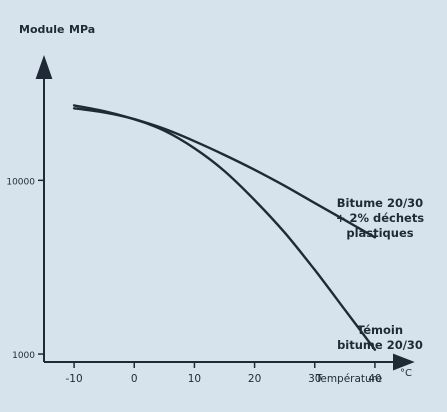 Image resolution: width=447 pixels, height=412 pixels. What do you see at coordinates (380, 218) in the screenshot?
I see `series-label-0-line-1: + 2% déchets` at bounding box center [380, 218].